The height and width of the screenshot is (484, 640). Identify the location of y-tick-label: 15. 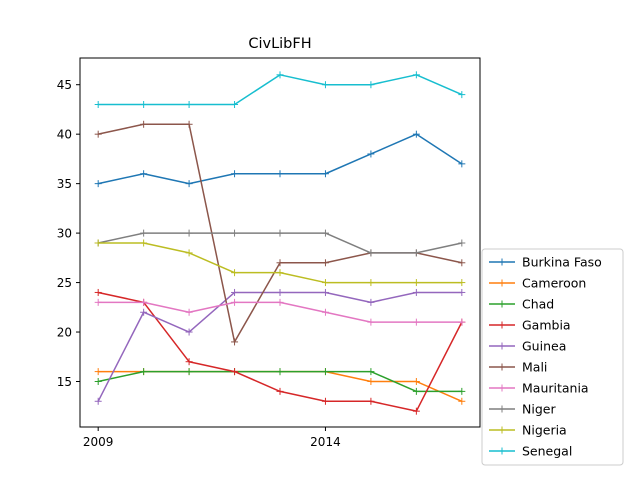
(64, 382).